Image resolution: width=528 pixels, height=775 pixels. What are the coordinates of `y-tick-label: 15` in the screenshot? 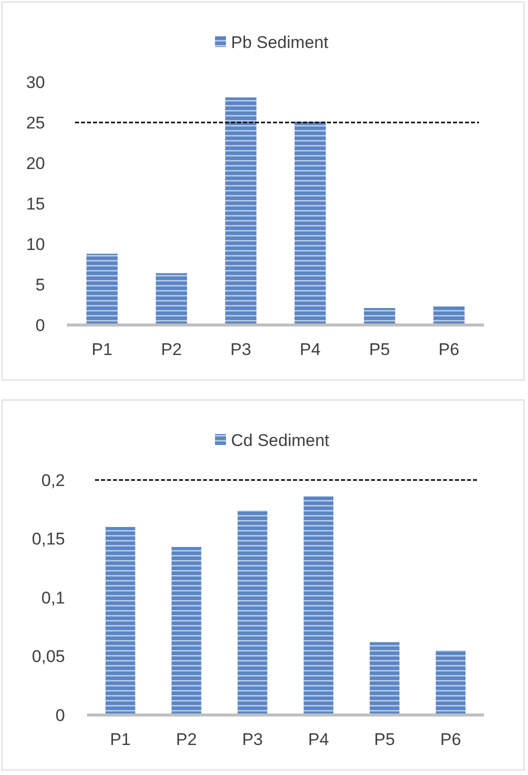 It's located at (35, 204).